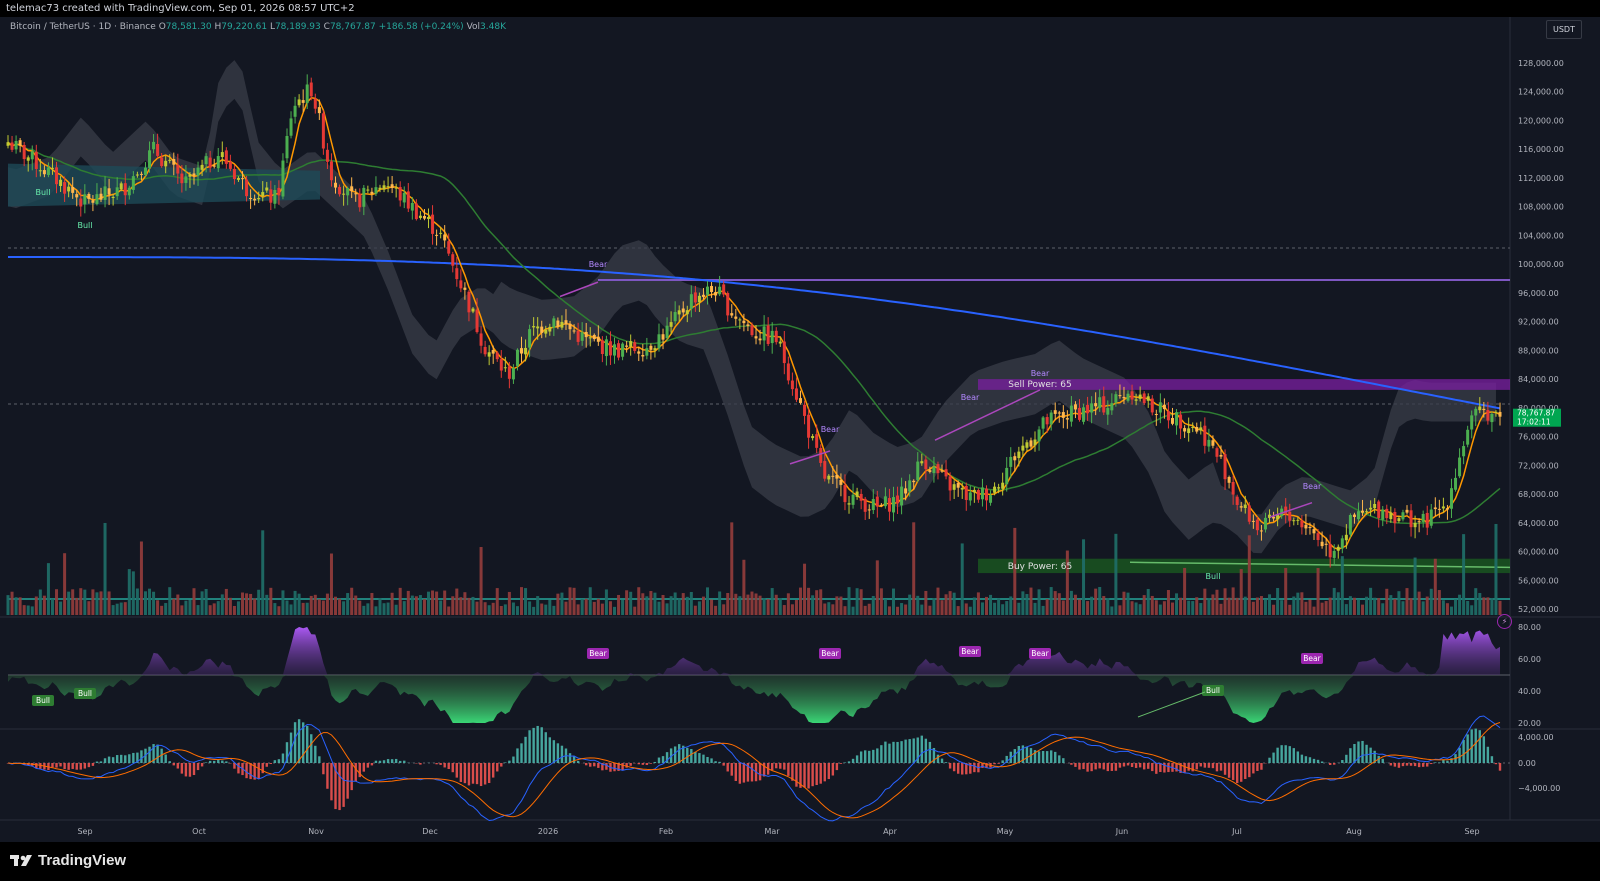 The image size is (1600, 881). Describe the element at coordinates (1040, 385) in the screenshot. I see `sell-power-label: Sell Power: 65` at that location.